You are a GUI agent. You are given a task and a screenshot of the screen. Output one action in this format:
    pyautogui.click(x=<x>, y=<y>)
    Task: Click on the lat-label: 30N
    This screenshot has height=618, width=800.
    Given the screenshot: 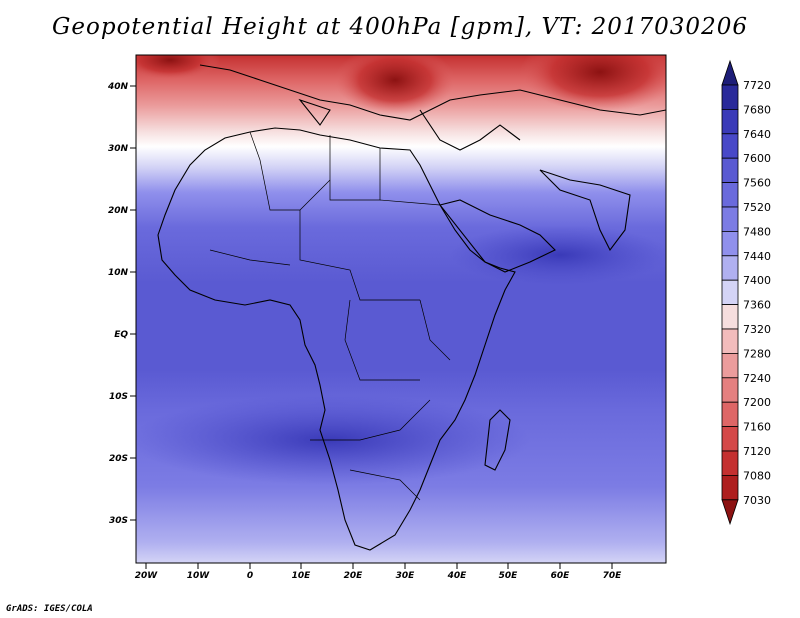 What is the action you would take?
    pyautogui.click(x=118, y=149)
    